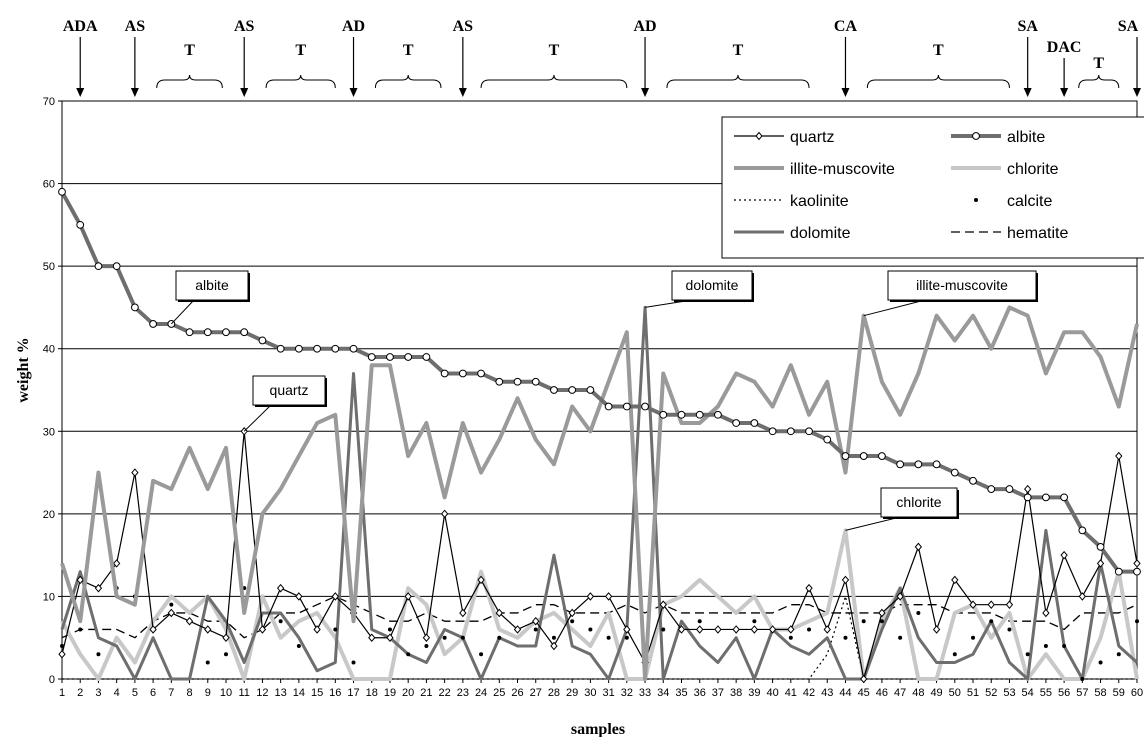  I want to click on legend-label: dolomite, so click(820, 233).